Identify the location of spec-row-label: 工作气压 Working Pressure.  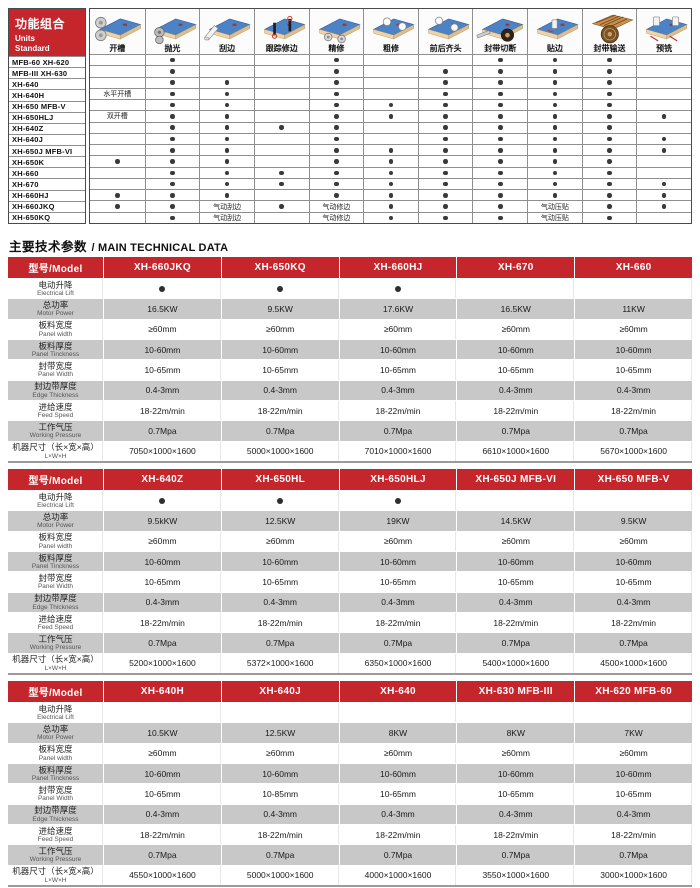
(55, 431).